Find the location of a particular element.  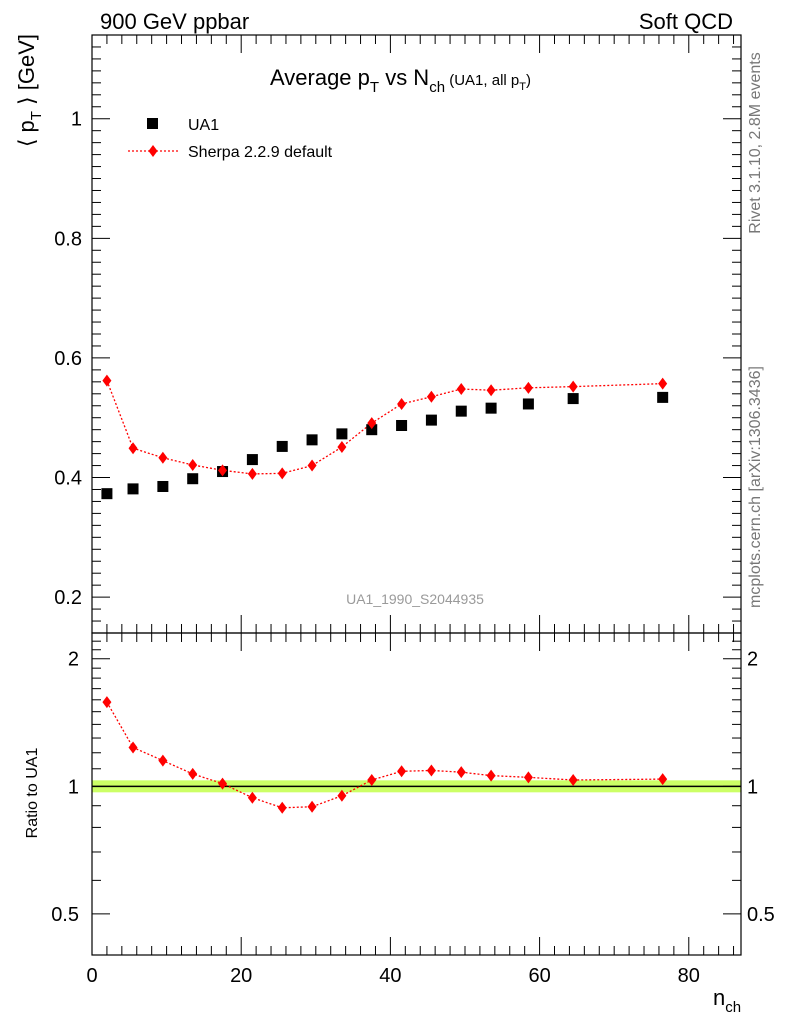

ratio-y-tick-label-right: 2 is located at coordinates (752, 660).